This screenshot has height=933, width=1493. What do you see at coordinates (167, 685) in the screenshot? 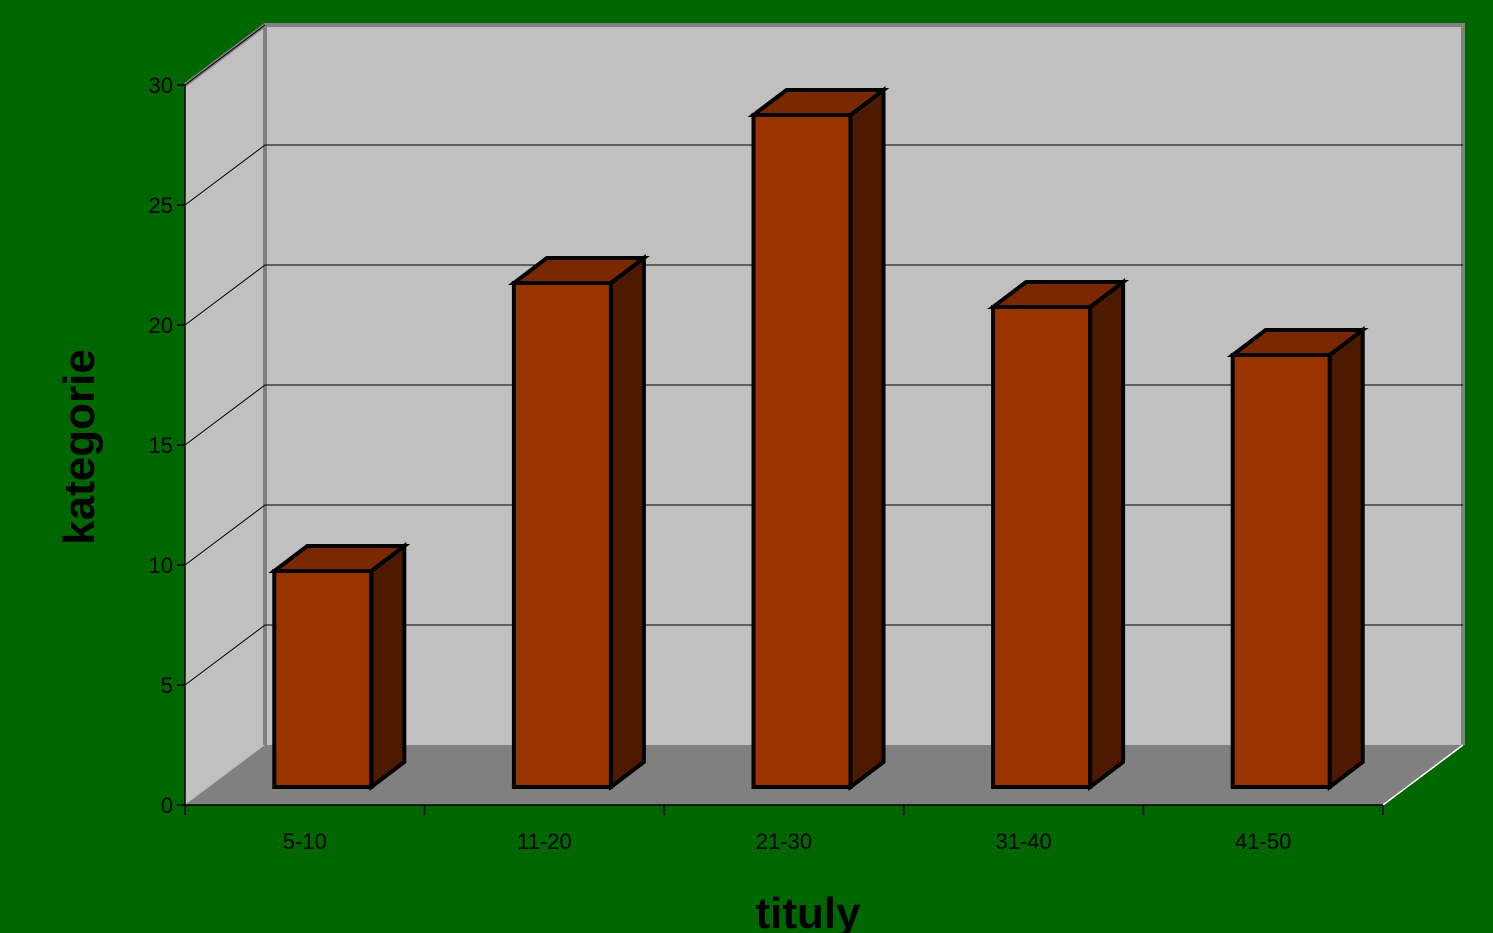
I see `y-tick-label: 5` at bounding box center [167, 685].